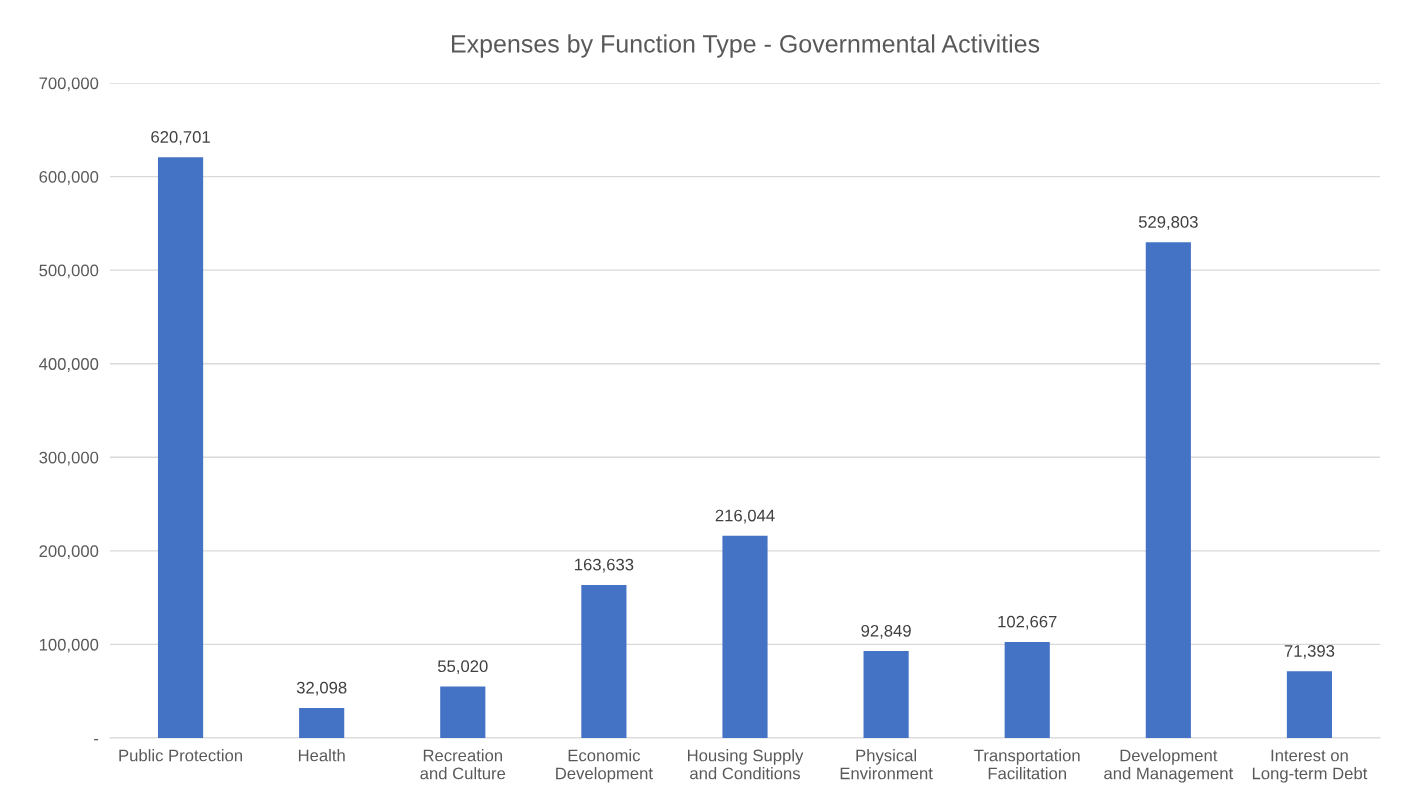  What do you see at coordinates (745, 516) in the screenshot?
I see `data-label: 216,044` at bounding box center [745, 516].